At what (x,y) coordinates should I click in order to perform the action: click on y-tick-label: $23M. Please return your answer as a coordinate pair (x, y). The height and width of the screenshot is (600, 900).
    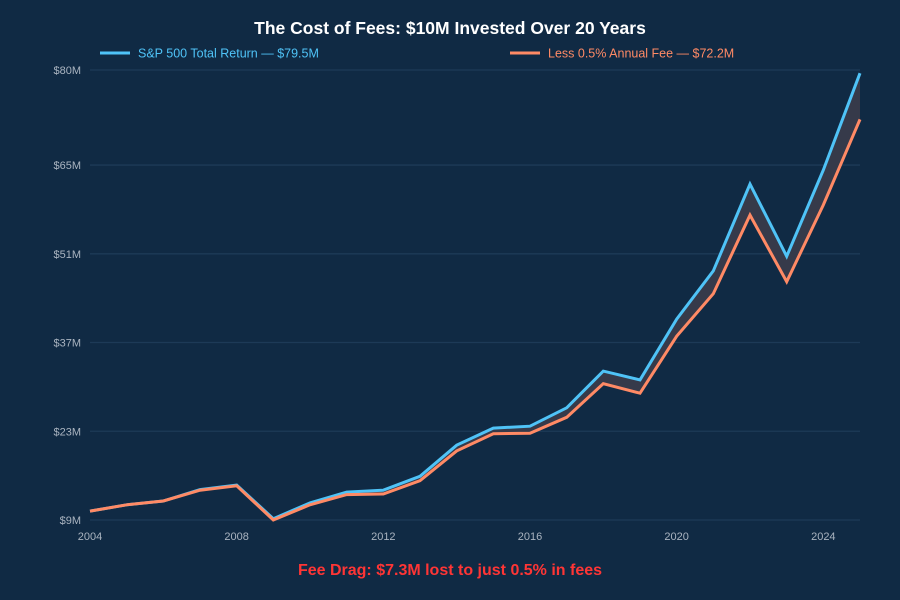
    Looking at the image, I should click on (67, 432).